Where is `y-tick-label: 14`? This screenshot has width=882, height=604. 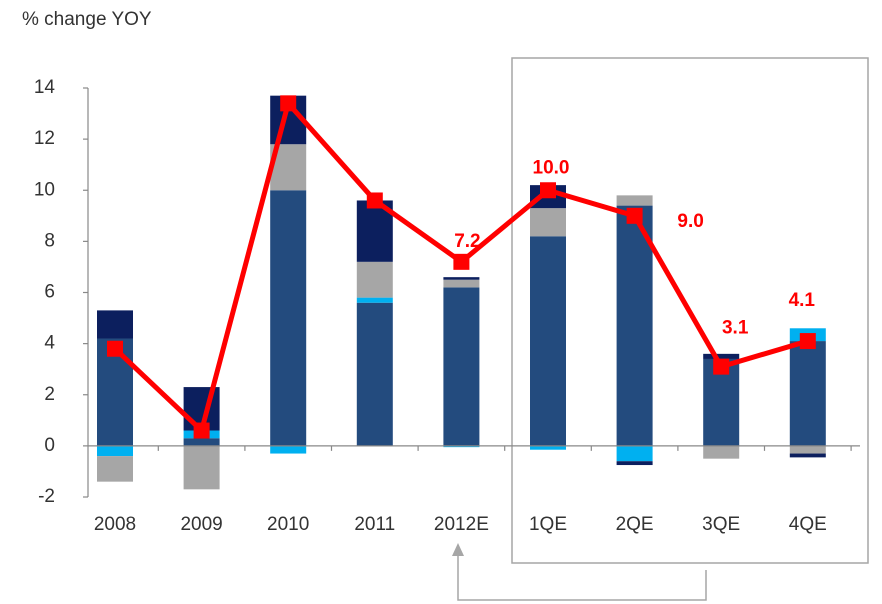 y-tick-label: 14 is located at coordinates (45, 87).